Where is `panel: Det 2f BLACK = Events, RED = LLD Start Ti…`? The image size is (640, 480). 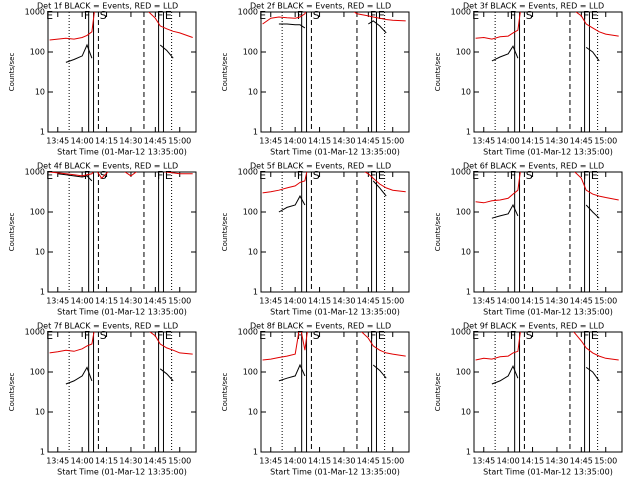 panel: Det 2f BLACK = Events, RED = LLD Start Ti… is located at coordinates (315, 79).